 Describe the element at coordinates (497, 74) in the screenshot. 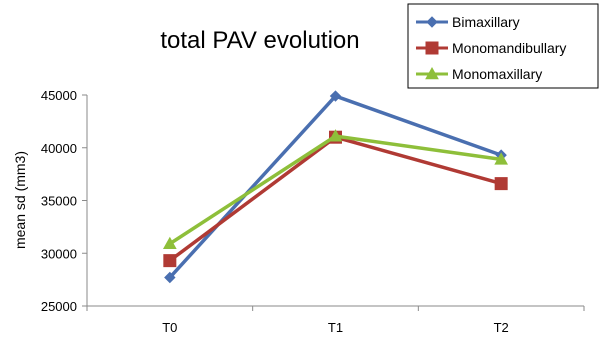

I see `legend-label: Monomaxillary` at that location.